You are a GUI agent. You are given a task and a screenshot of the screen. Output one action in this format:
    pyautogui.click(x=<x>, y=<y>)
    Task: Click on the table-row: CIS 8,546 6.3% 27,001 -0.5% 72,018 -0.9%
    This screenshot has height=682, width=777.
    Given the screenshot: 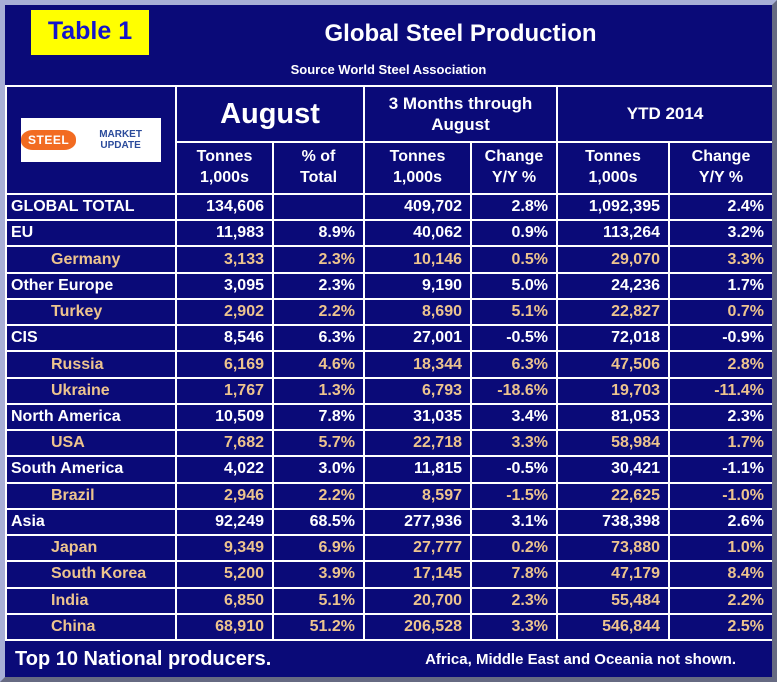 What is the action you would take?
    pyautogui.click(x=388, y=338)
    